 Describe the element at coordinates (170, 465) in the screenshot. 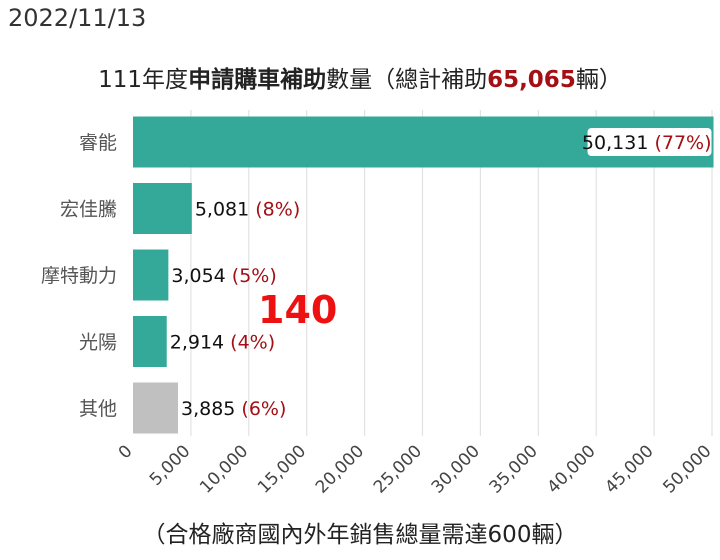

I see `x-tick-label: 5,000` at that location.